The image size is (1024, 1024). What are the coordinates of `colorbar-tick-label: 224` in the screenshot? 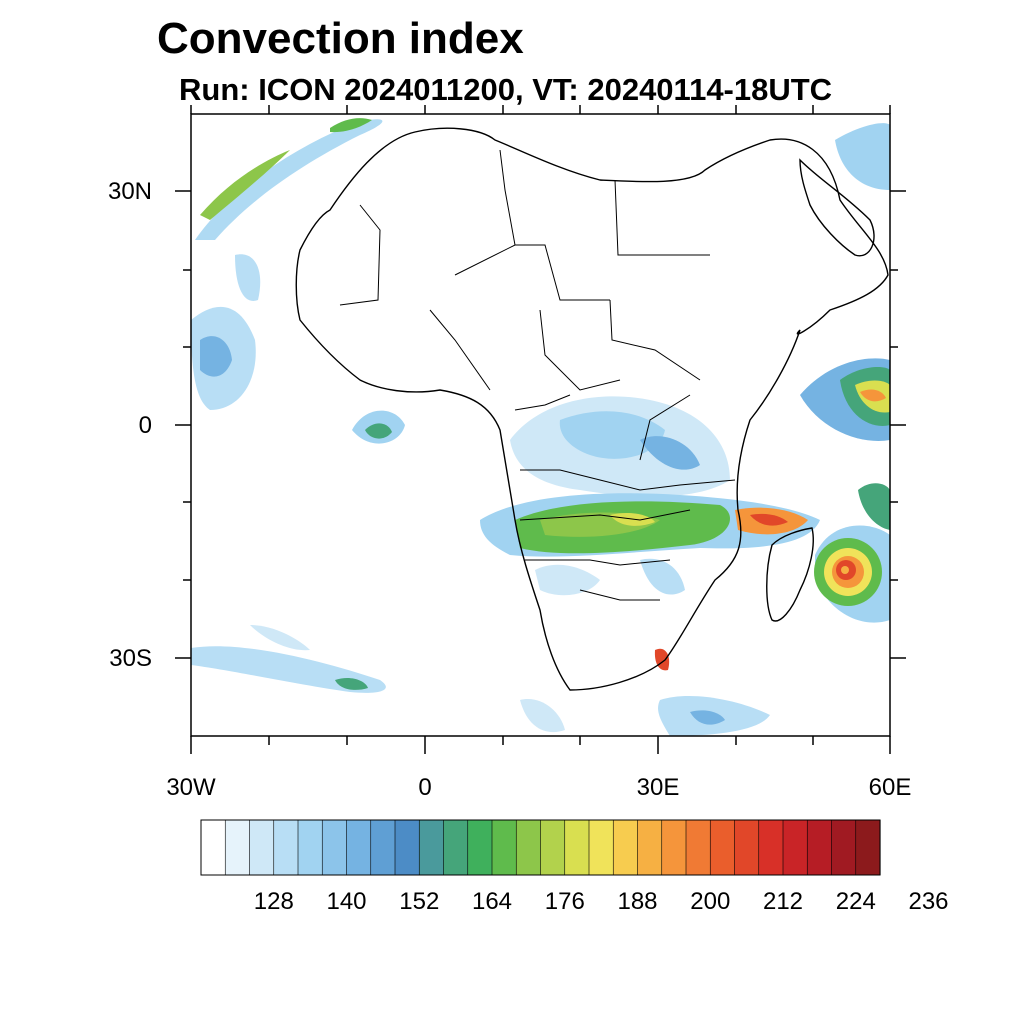 It's located at (855, 901).